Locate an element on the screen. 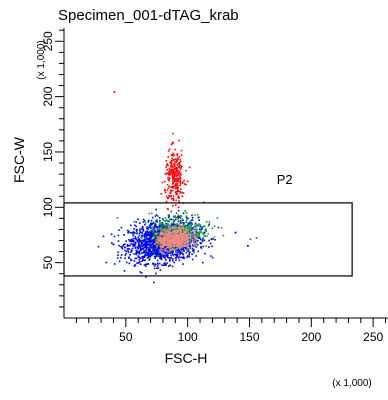  gate-rectangle is located at coordinates (208, 239).